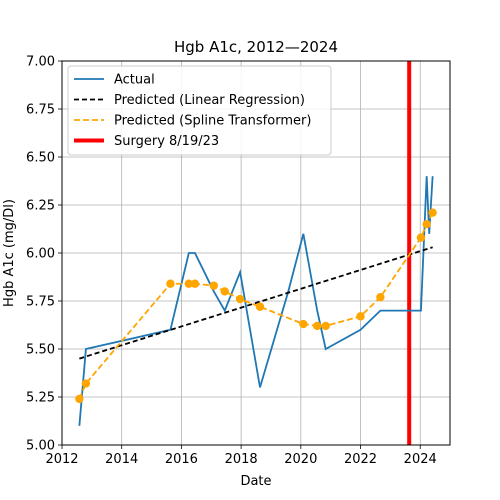 The width and height of the screenshot is (500, 500). I want to click on y-axis-label: Hgb A1c (mg/Dl), so click(9, 253).